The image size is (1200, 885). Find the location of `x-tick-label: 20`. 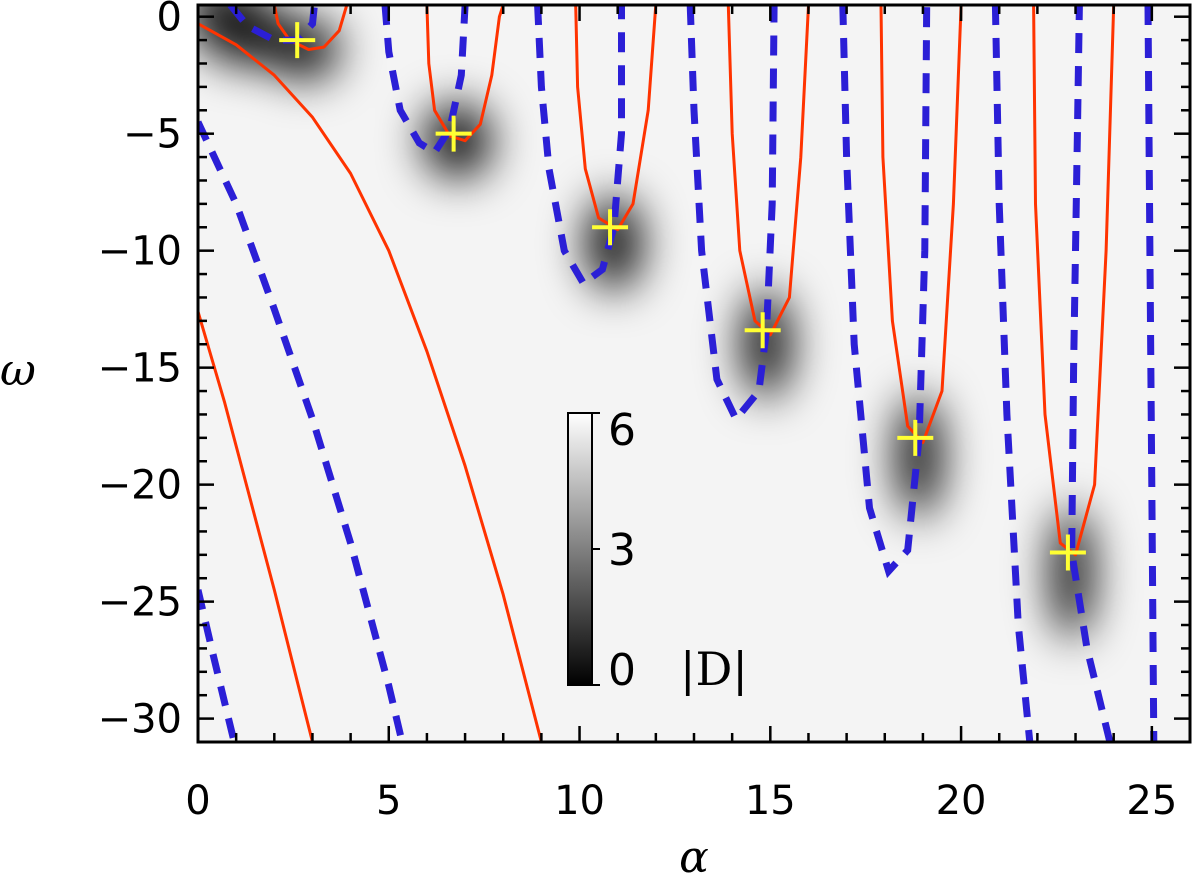

x-tick-label: 20 is located at coordinates (961, 801).